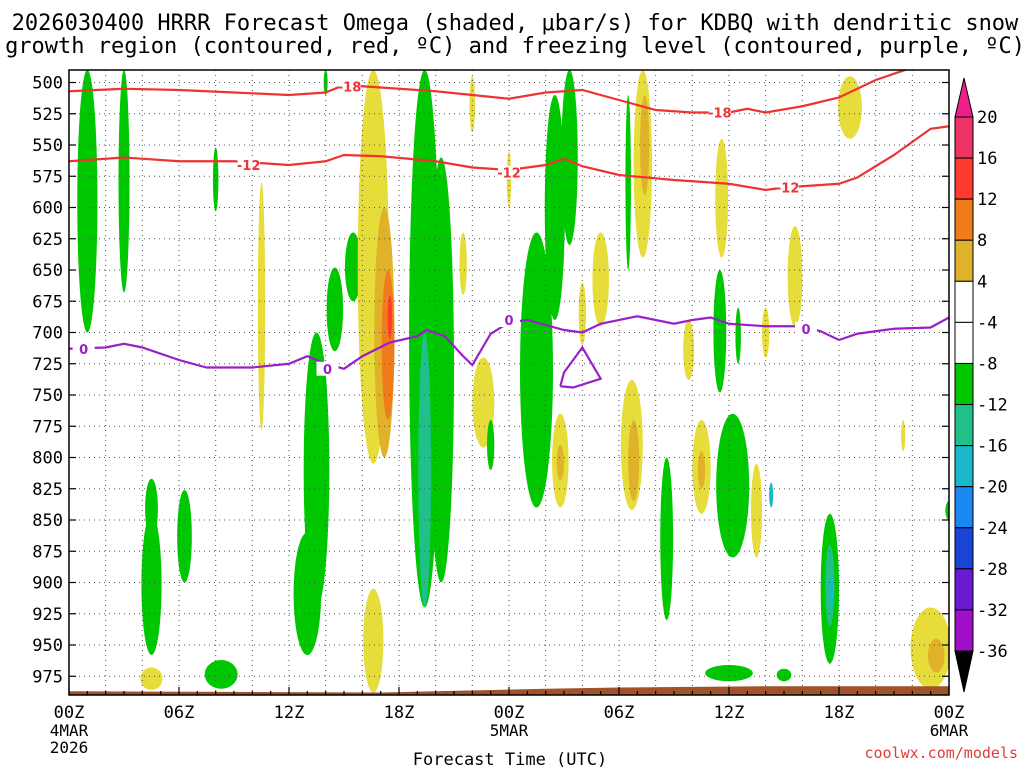  Describe the element at coordinates (69, 747) in the screenshot. I see `x-year-label: 2026` at that location.